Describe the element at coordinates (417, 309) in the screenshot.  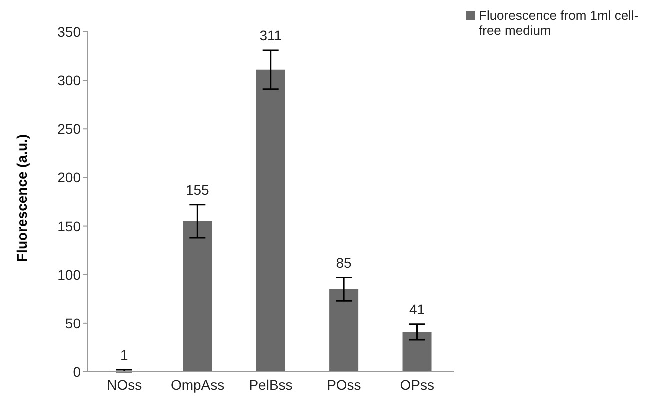
I see `data-label: 41` at that location.